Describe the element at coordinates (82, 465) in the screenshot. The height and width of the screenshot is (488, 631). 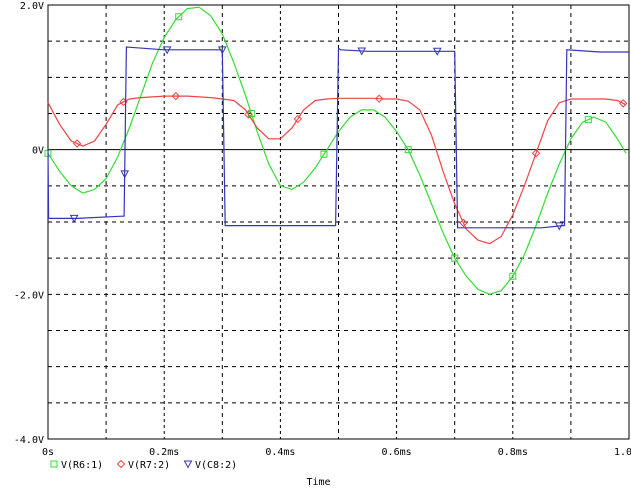
I see `legend-label: V(R6:1)` at that location.